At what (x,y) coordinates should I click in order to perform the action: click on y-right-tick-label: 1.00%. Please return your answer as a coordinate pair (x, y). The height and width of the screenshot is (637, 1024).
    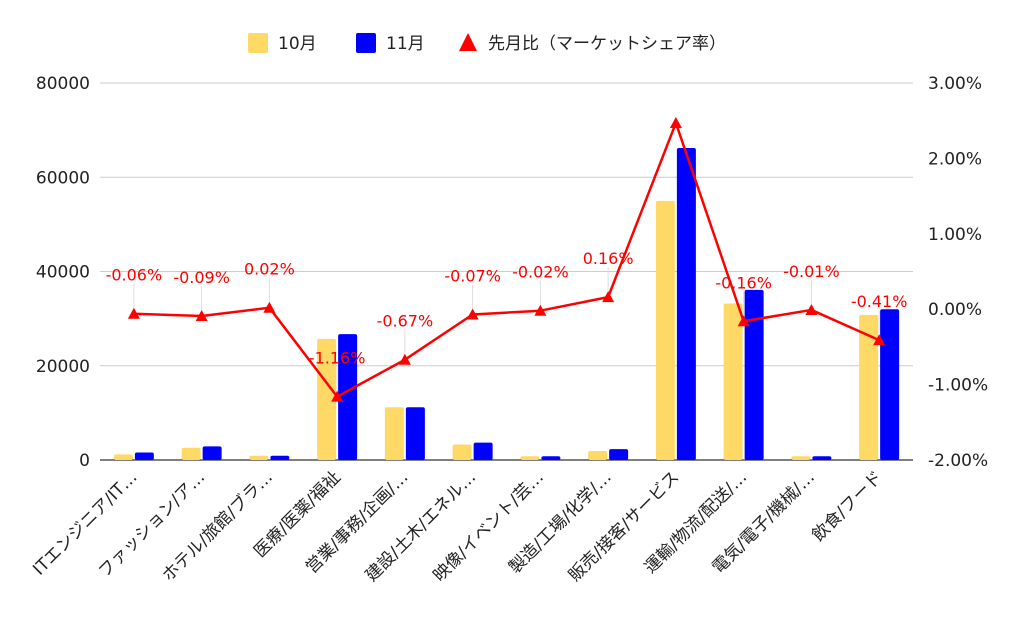
    Looking at the image, I should click on (955, 235).